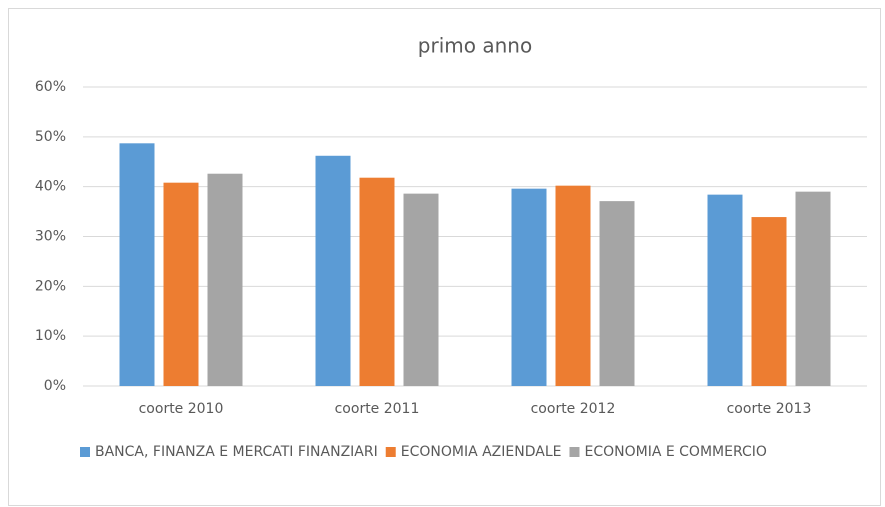 The image size is (885, 507). I want to click on chart-title: primo anno, so click(475, 46).